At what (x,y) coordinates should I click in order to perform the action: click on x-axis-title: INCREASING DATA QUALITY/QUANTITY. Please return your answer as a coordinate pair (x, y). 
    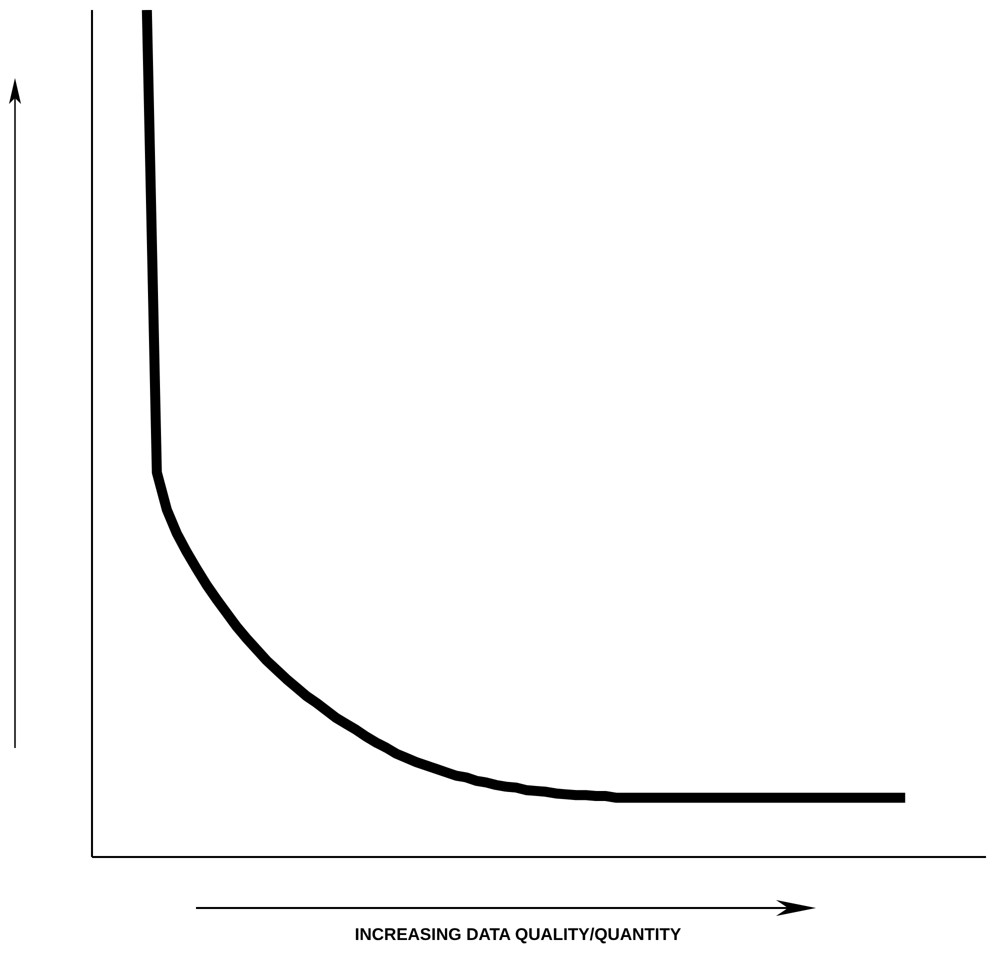
    Looking at the image, I should click on (518, 935).